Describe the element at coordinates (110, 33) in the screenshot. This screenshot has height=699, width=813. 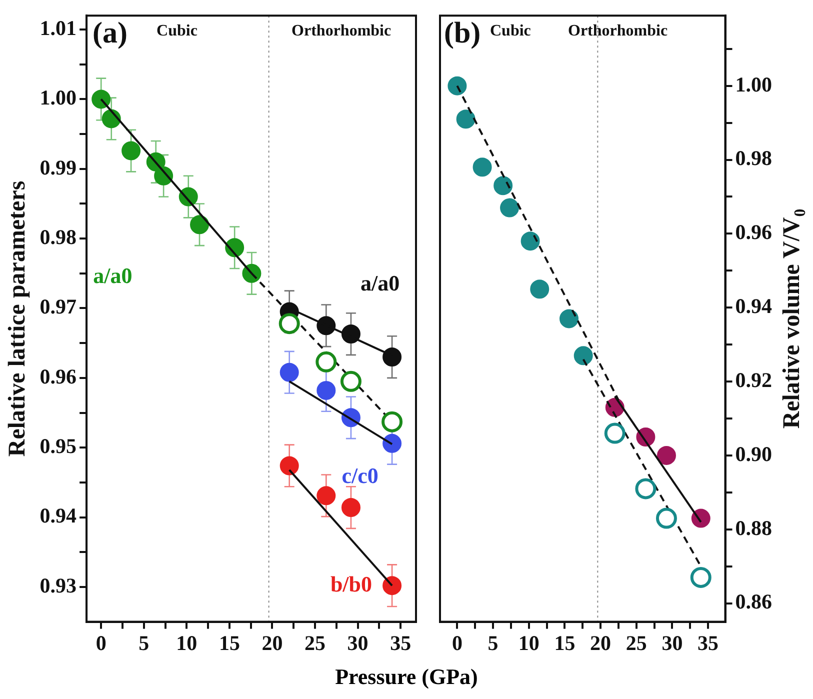
I see `annotation: (a)` at that location.